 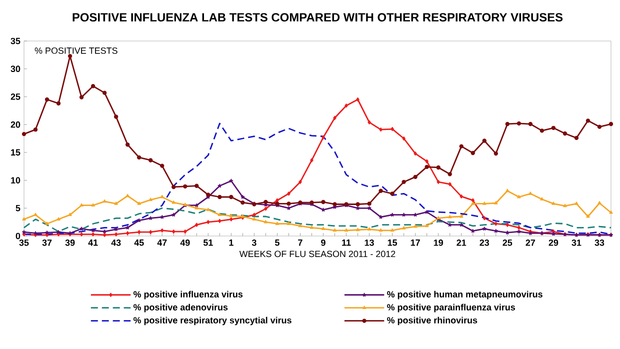 What do you see at coordinates (485, 243) in the screenshot?
I see `x-tick-label: 23` at bounding box center [485, 243].